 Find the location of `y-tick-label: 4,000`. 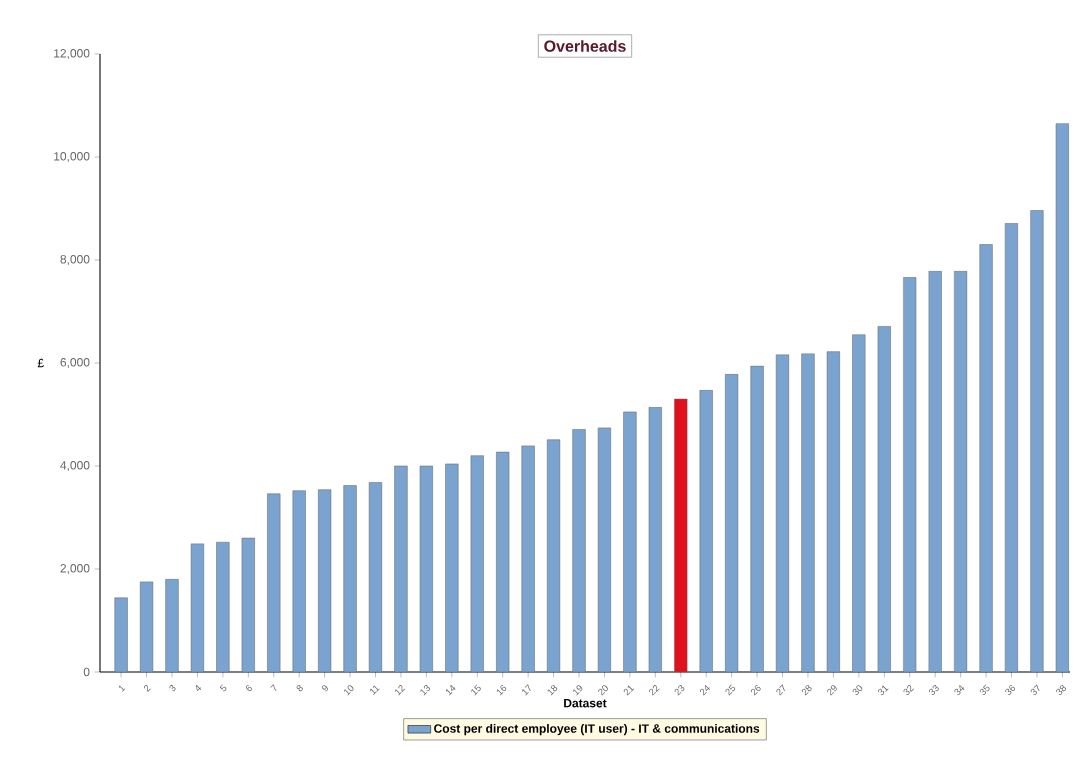

y-tick-label: 4,000 is located at coordinates (75, 466).